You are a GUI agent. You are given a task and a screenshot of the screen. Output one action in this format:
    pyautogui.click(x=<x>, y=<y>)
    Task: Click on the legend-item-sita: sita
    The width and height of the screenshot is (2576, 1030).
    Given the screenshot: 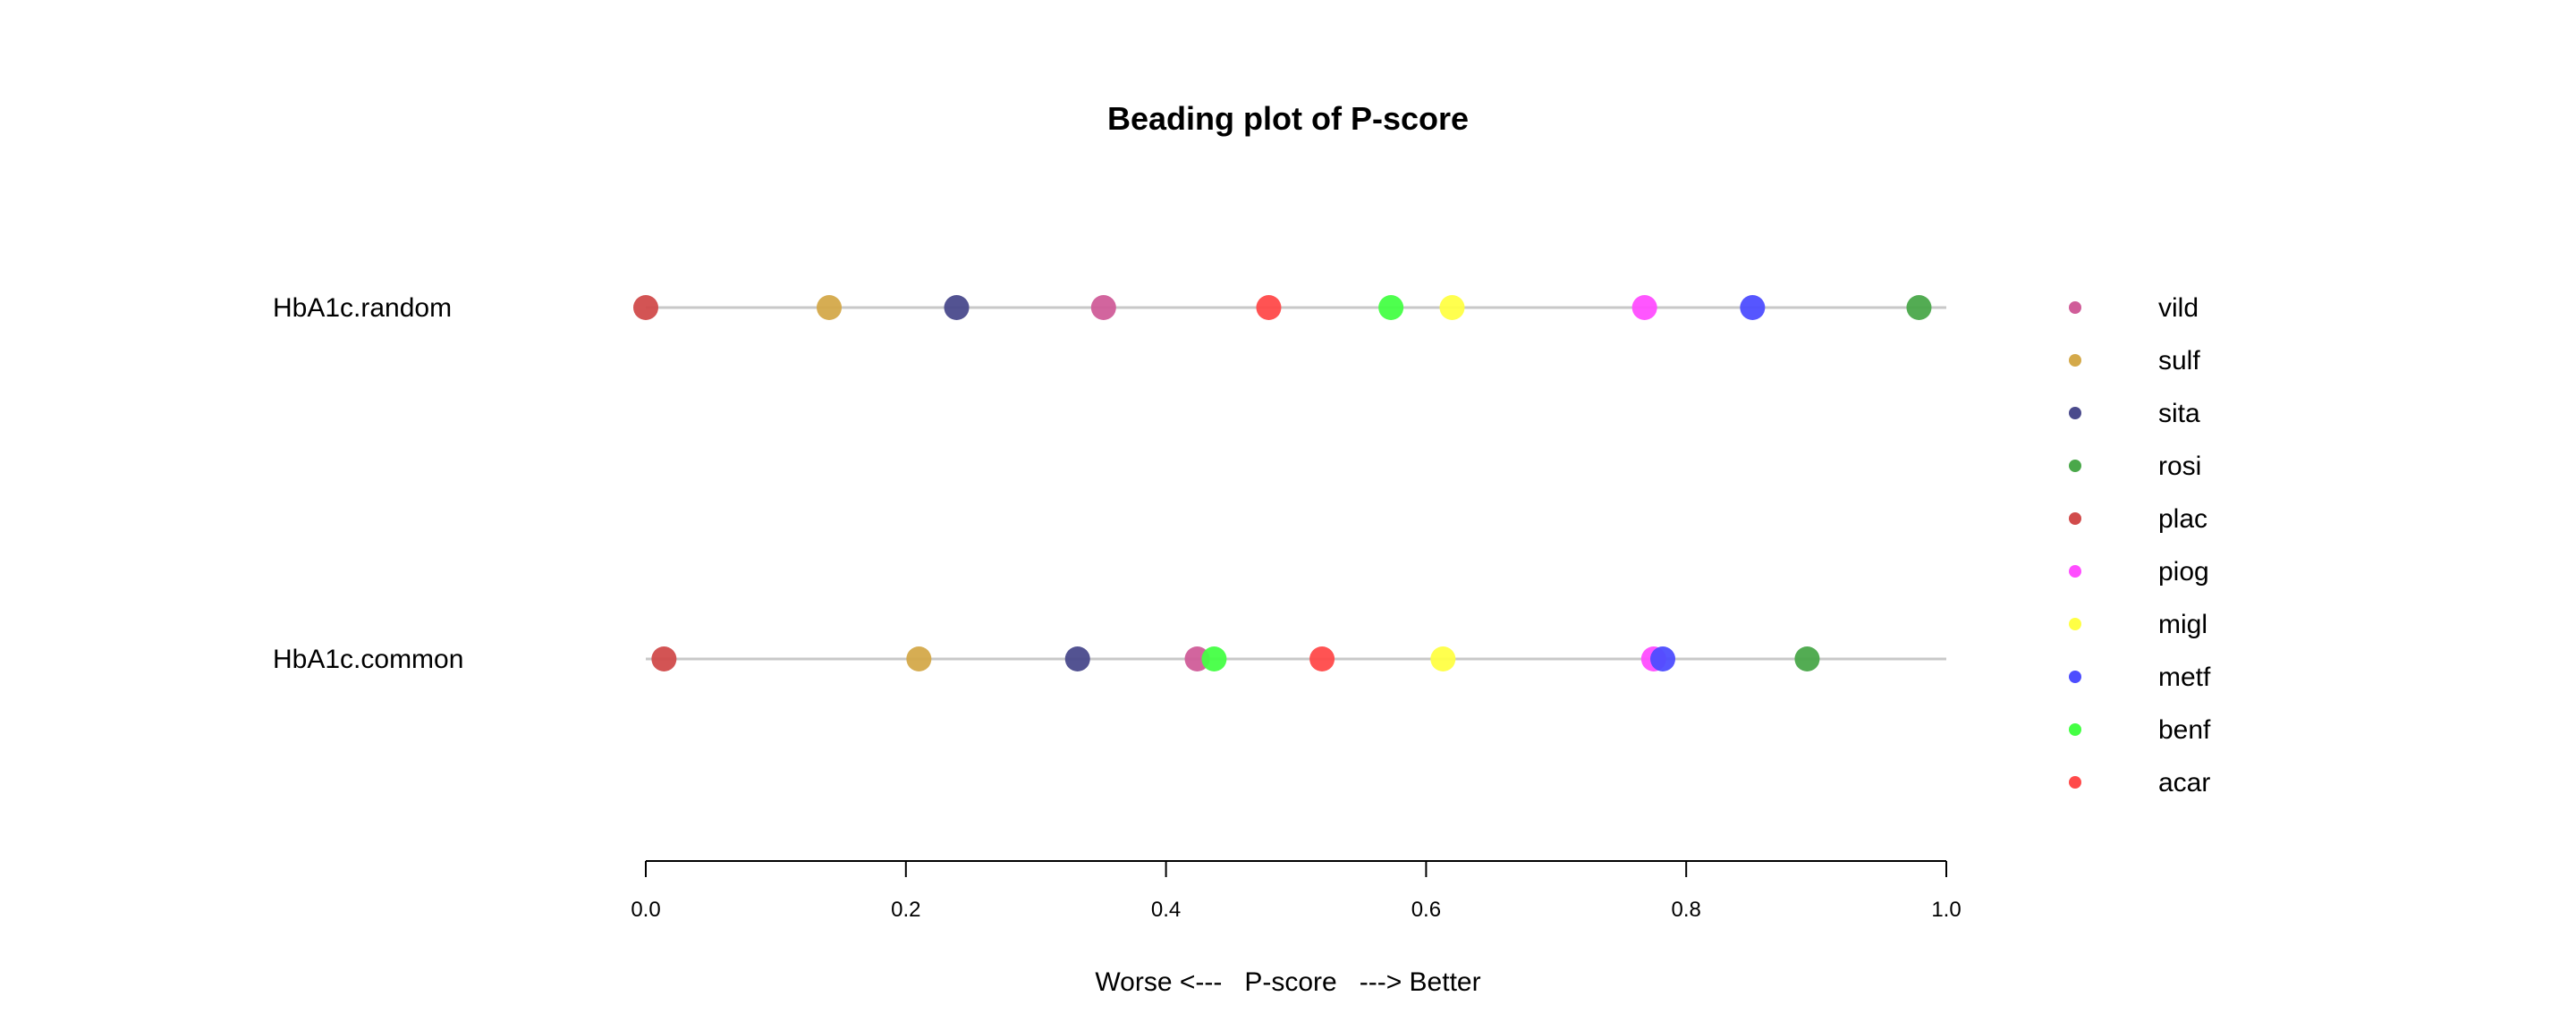 What is the action you would take?
    pyautogui.click(x=2134, y=413)
    